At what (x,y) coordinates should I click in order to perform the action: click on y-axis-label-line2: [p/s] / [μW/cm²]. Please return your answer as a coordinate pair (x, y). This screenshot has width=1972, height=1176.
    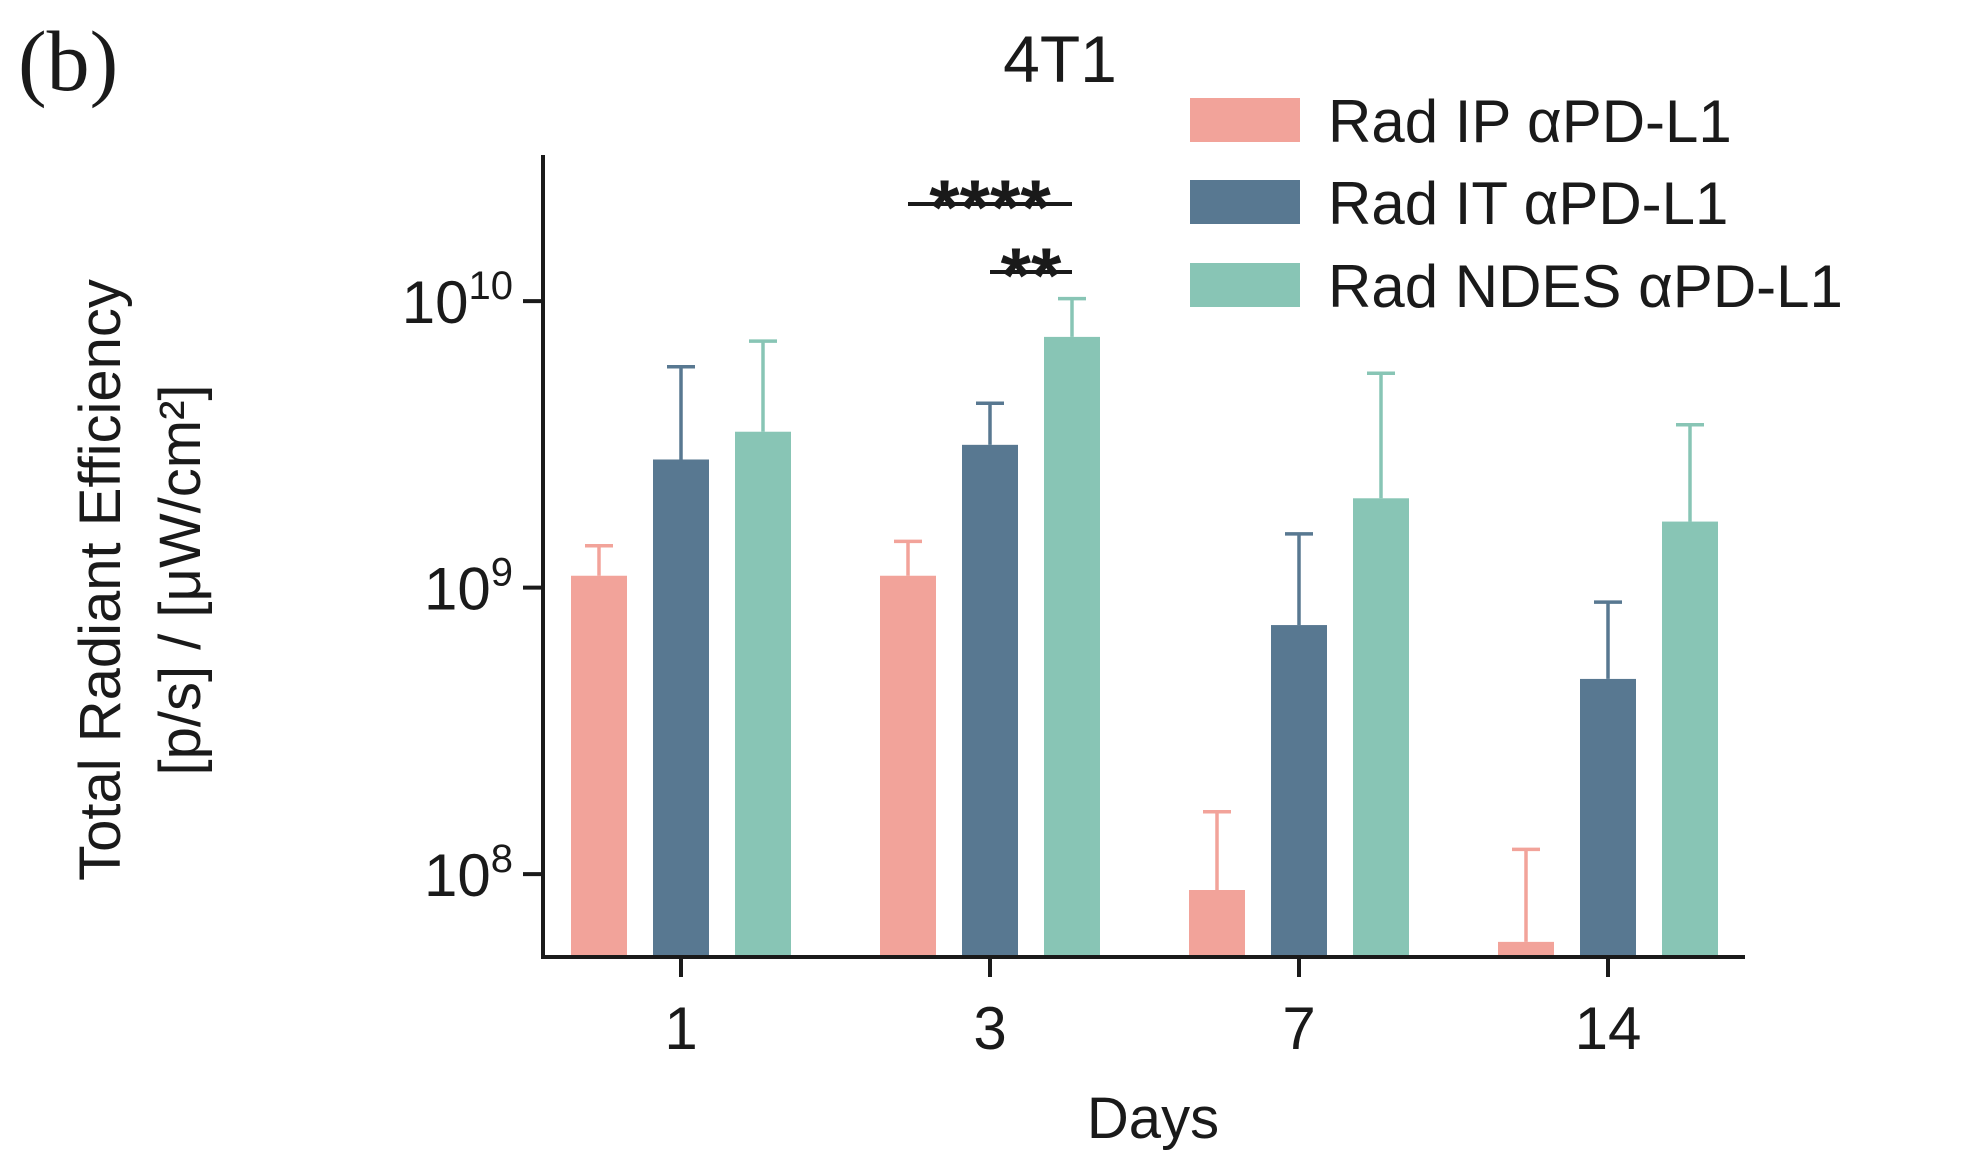
    Looking at the image, I should click on (180, 579).